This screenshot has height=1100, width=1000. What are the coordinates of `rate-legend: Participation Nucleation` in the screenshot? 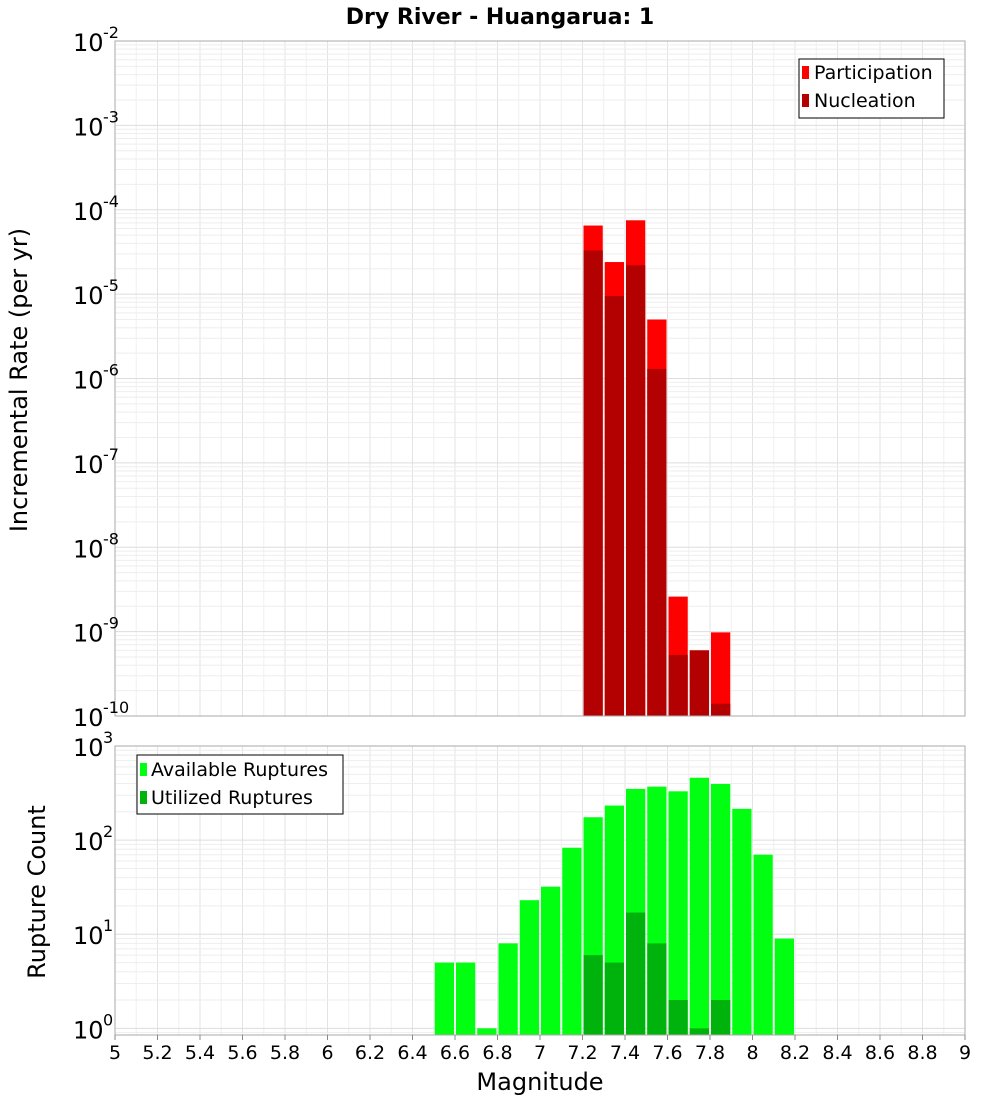 It's located at (871, 88).